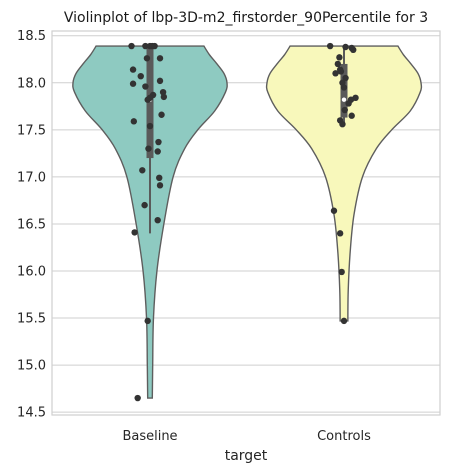  What do you see at coordinates (31, 36) in the screenshot?
I see `y-tick-label: 18.5` at bounding box center [31, 36].